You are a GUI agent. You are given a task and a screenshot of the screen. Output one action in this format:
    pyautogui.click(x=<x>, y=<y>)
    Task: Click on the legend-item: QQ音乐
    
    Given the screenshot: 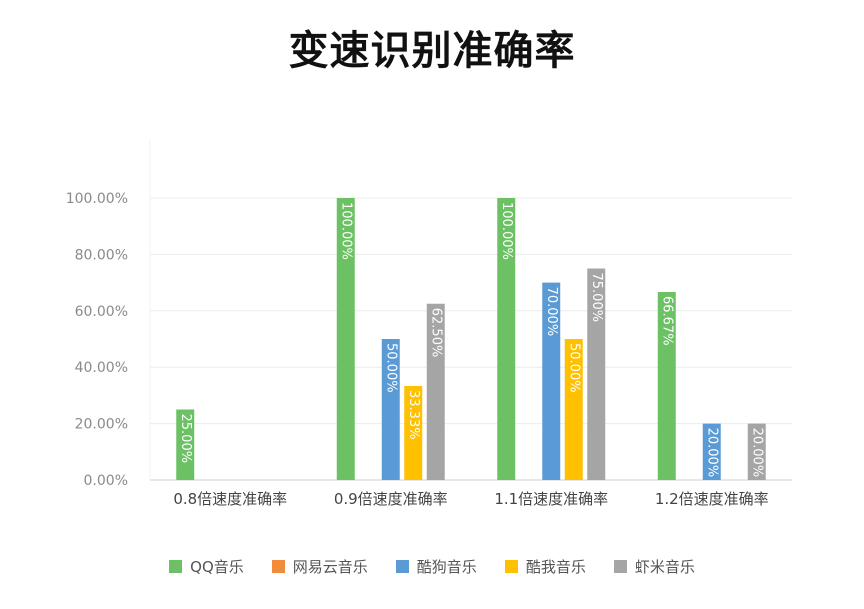 What is the action you would take?
    pyautogui.click(x=206, y=566)
    